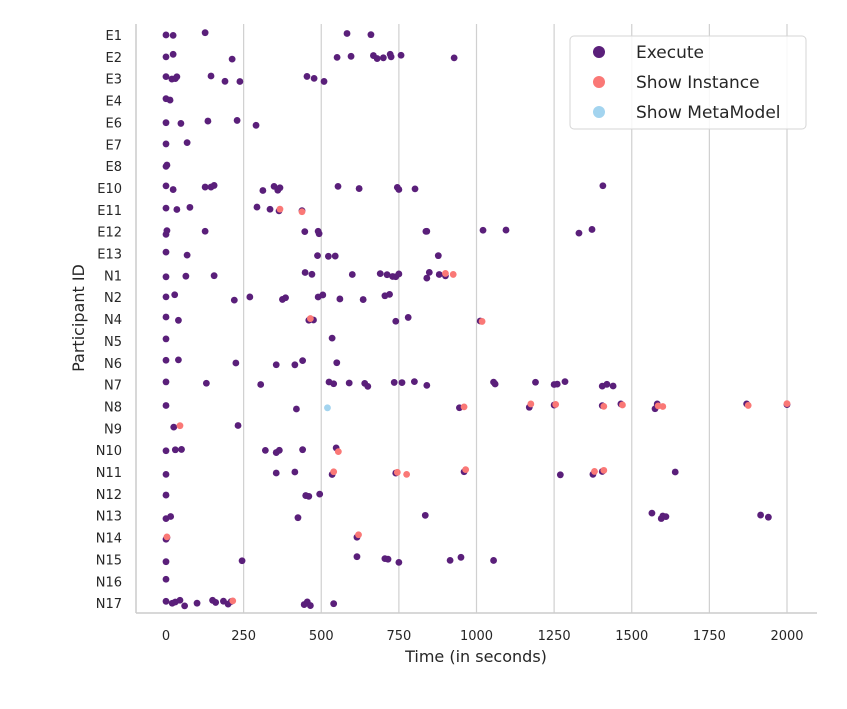  What do you see at coordinates (114, 167) in the screenshot?
I see `y-tick-label: E8` at bounding box center [114, 167].